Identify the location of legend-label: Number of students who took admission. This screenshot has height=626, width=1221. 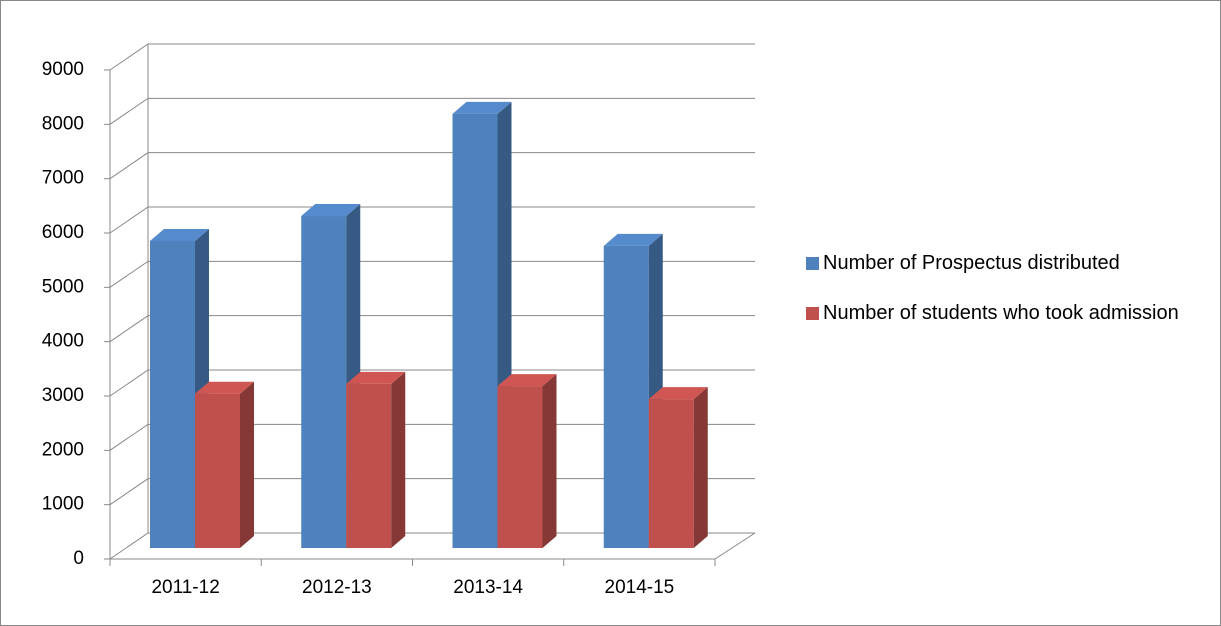
(1001, 313).